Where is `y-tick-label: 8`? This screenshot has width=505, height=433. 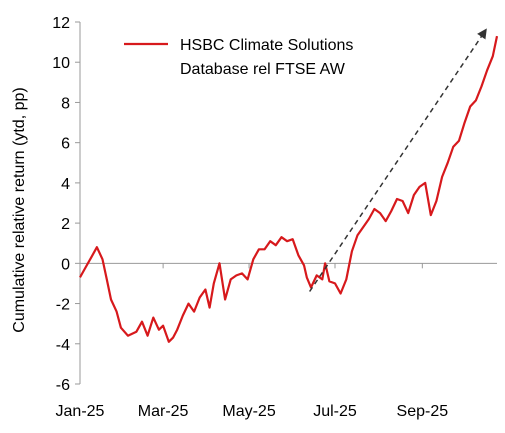 y-tick-label: 8 is located at coordinates (65, 103).